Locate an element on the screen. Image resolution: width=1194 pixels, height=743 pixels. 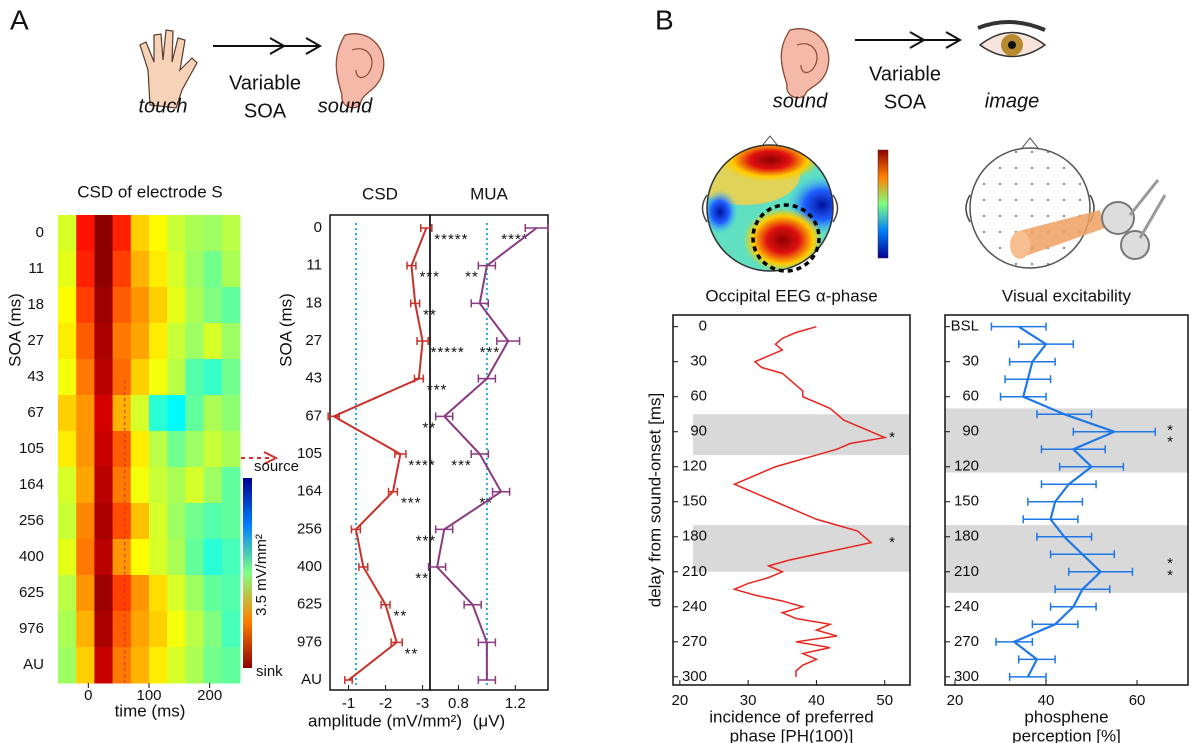
x-tick-label: 20 is located at coordinates (955, 700).